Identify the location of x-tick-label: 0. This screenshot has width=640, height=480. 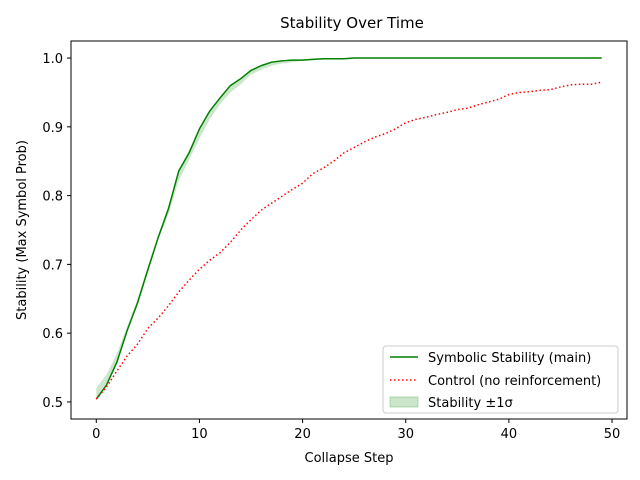
(96, 434).